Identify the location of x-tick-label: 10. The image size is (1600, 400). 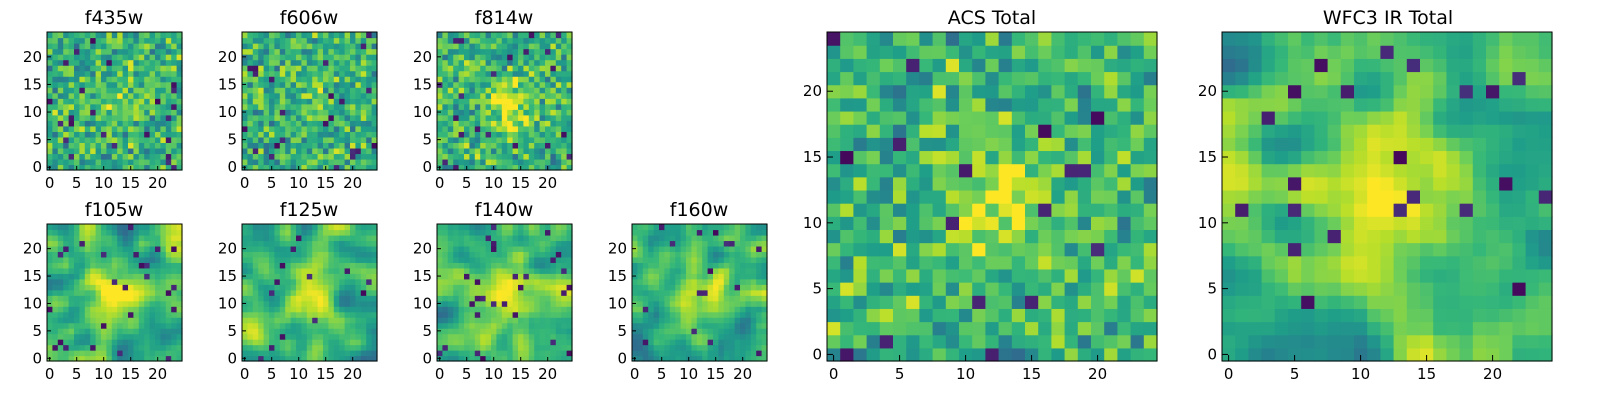
(103, 183).